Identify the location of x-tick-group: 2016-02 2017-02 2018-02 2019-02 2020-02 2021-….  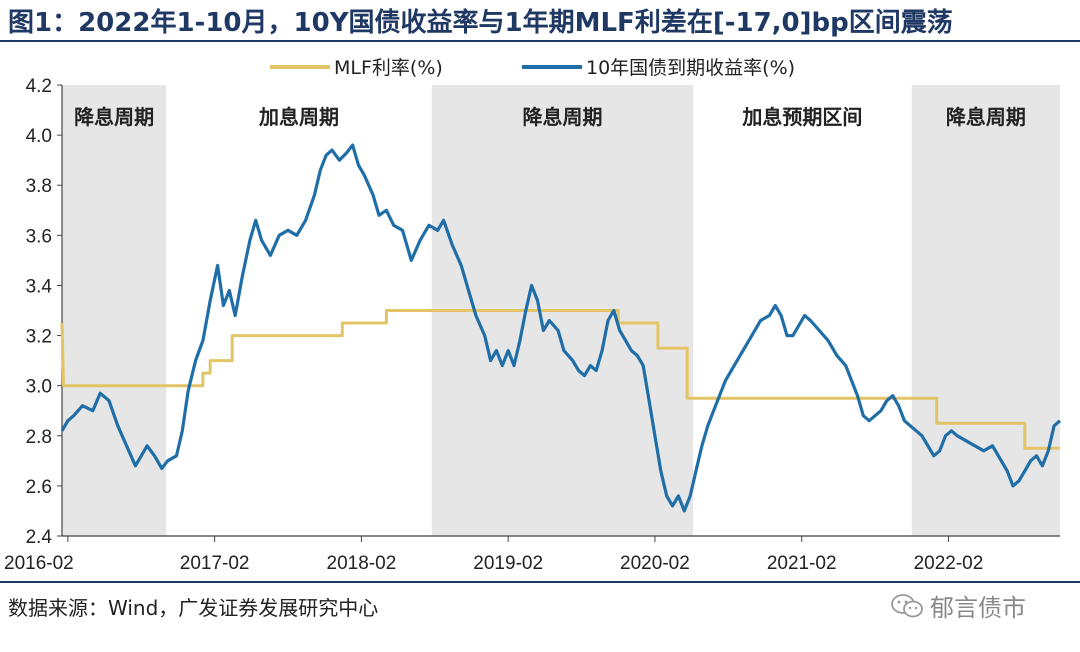
(493, 555).